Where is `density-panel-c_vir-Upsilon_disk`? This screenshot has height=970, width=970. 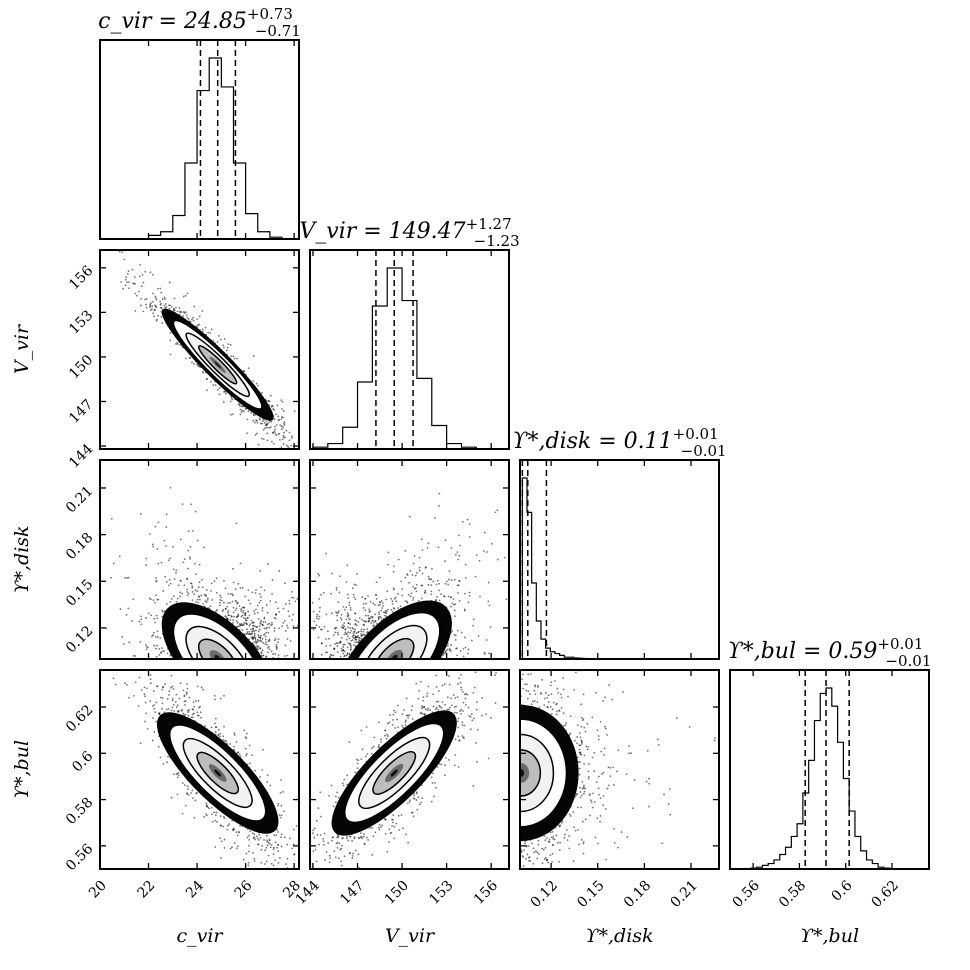 density-panel-c_vir-Upsilon_disk is located at coordinates (202, 559).